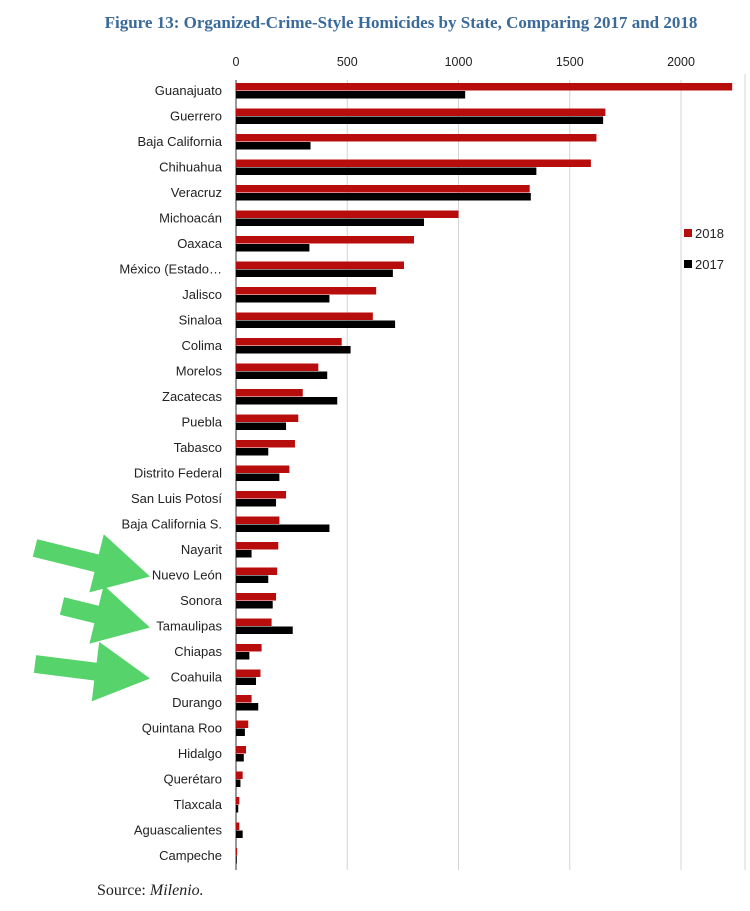 Image resolution: width=750 pixels, height=911 pixels. What do you see at coordinates (178, 830) in the screenshot?
I see `category-label: Aguascalientes` at bounding box center [178, 830].